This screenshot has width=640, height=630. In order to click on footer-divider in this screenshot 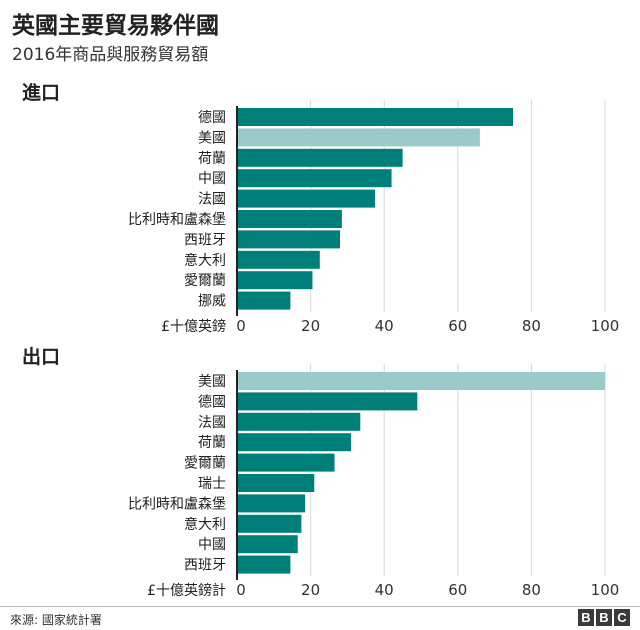, I will do `click(320, 606)`.